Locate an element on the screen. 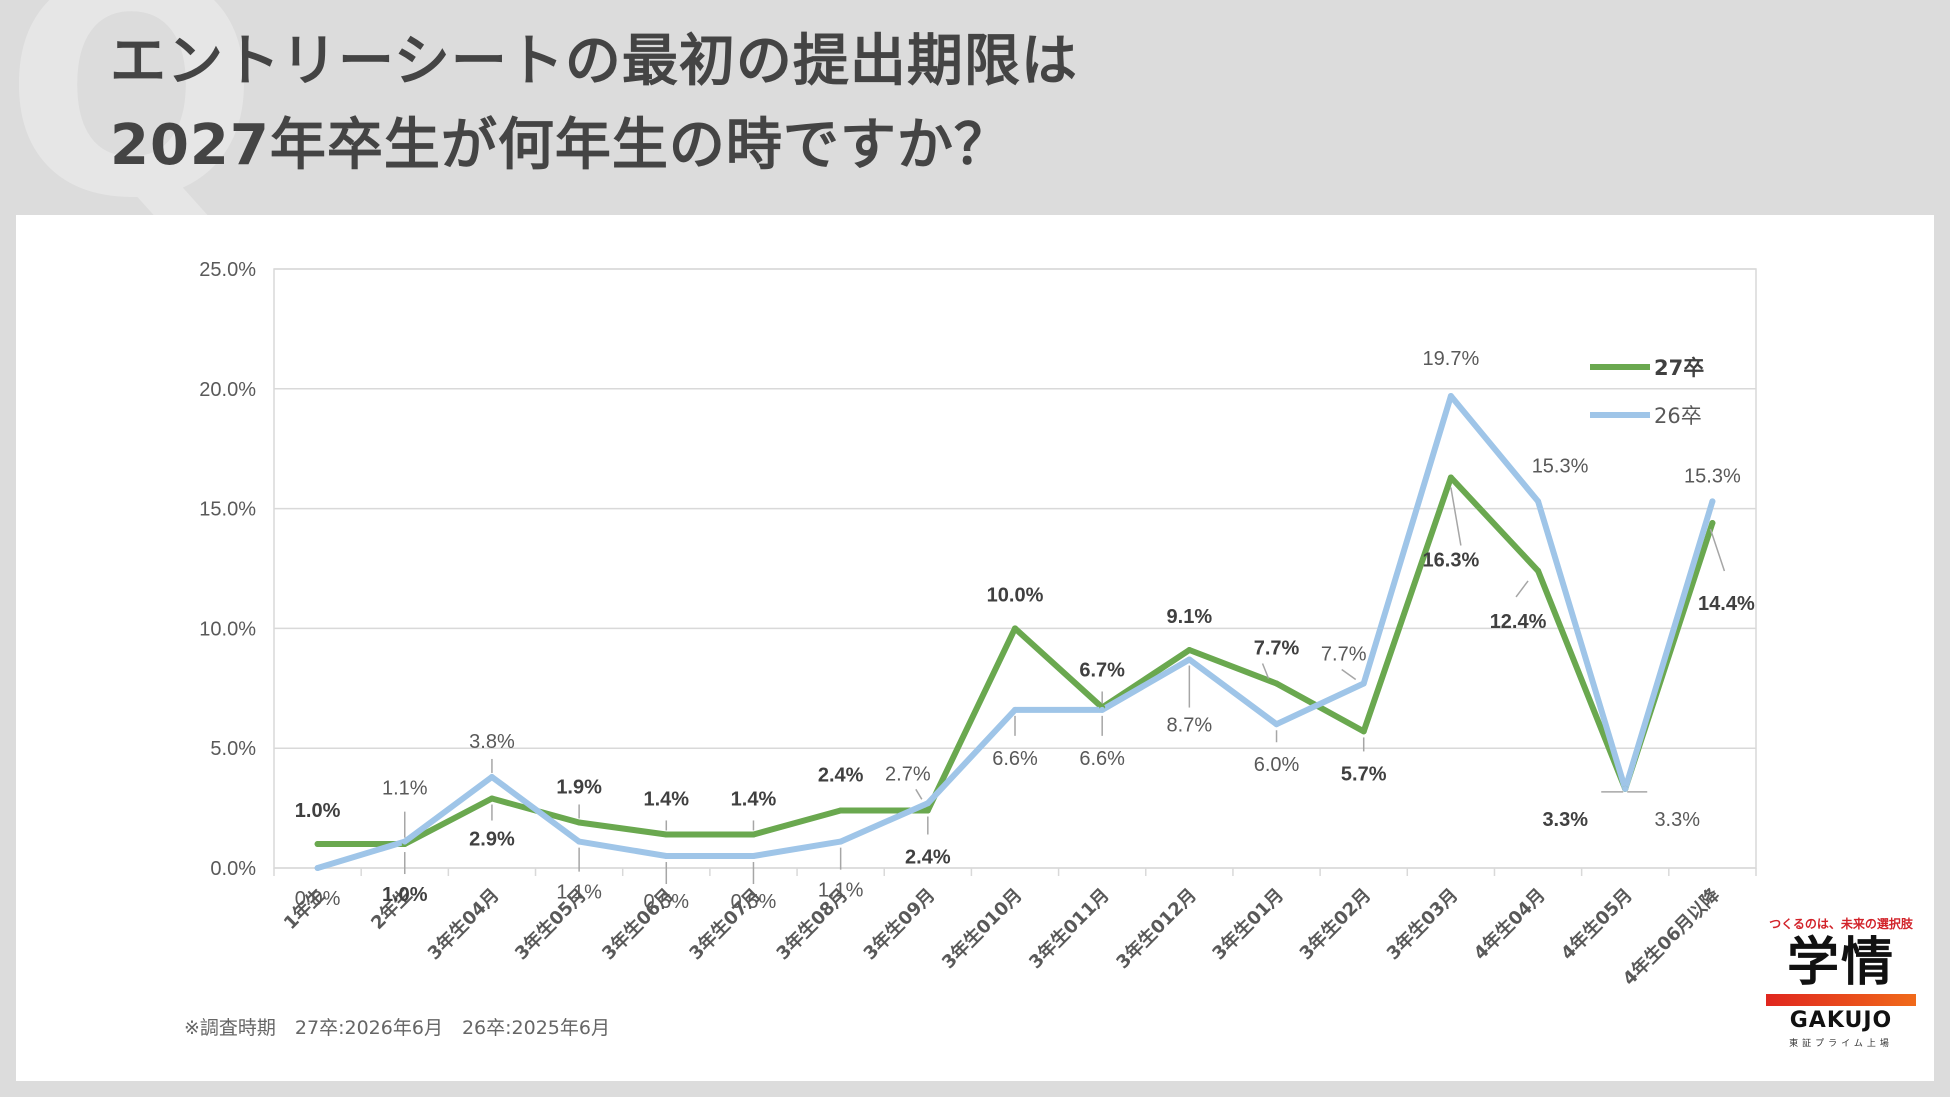 This screenshot has width=1950, height=1097. gakujo-logo: つくるのは、未来の選択肢 学情 GAKUJO 東証プライム上場 is located at coordinates (1841, 990).